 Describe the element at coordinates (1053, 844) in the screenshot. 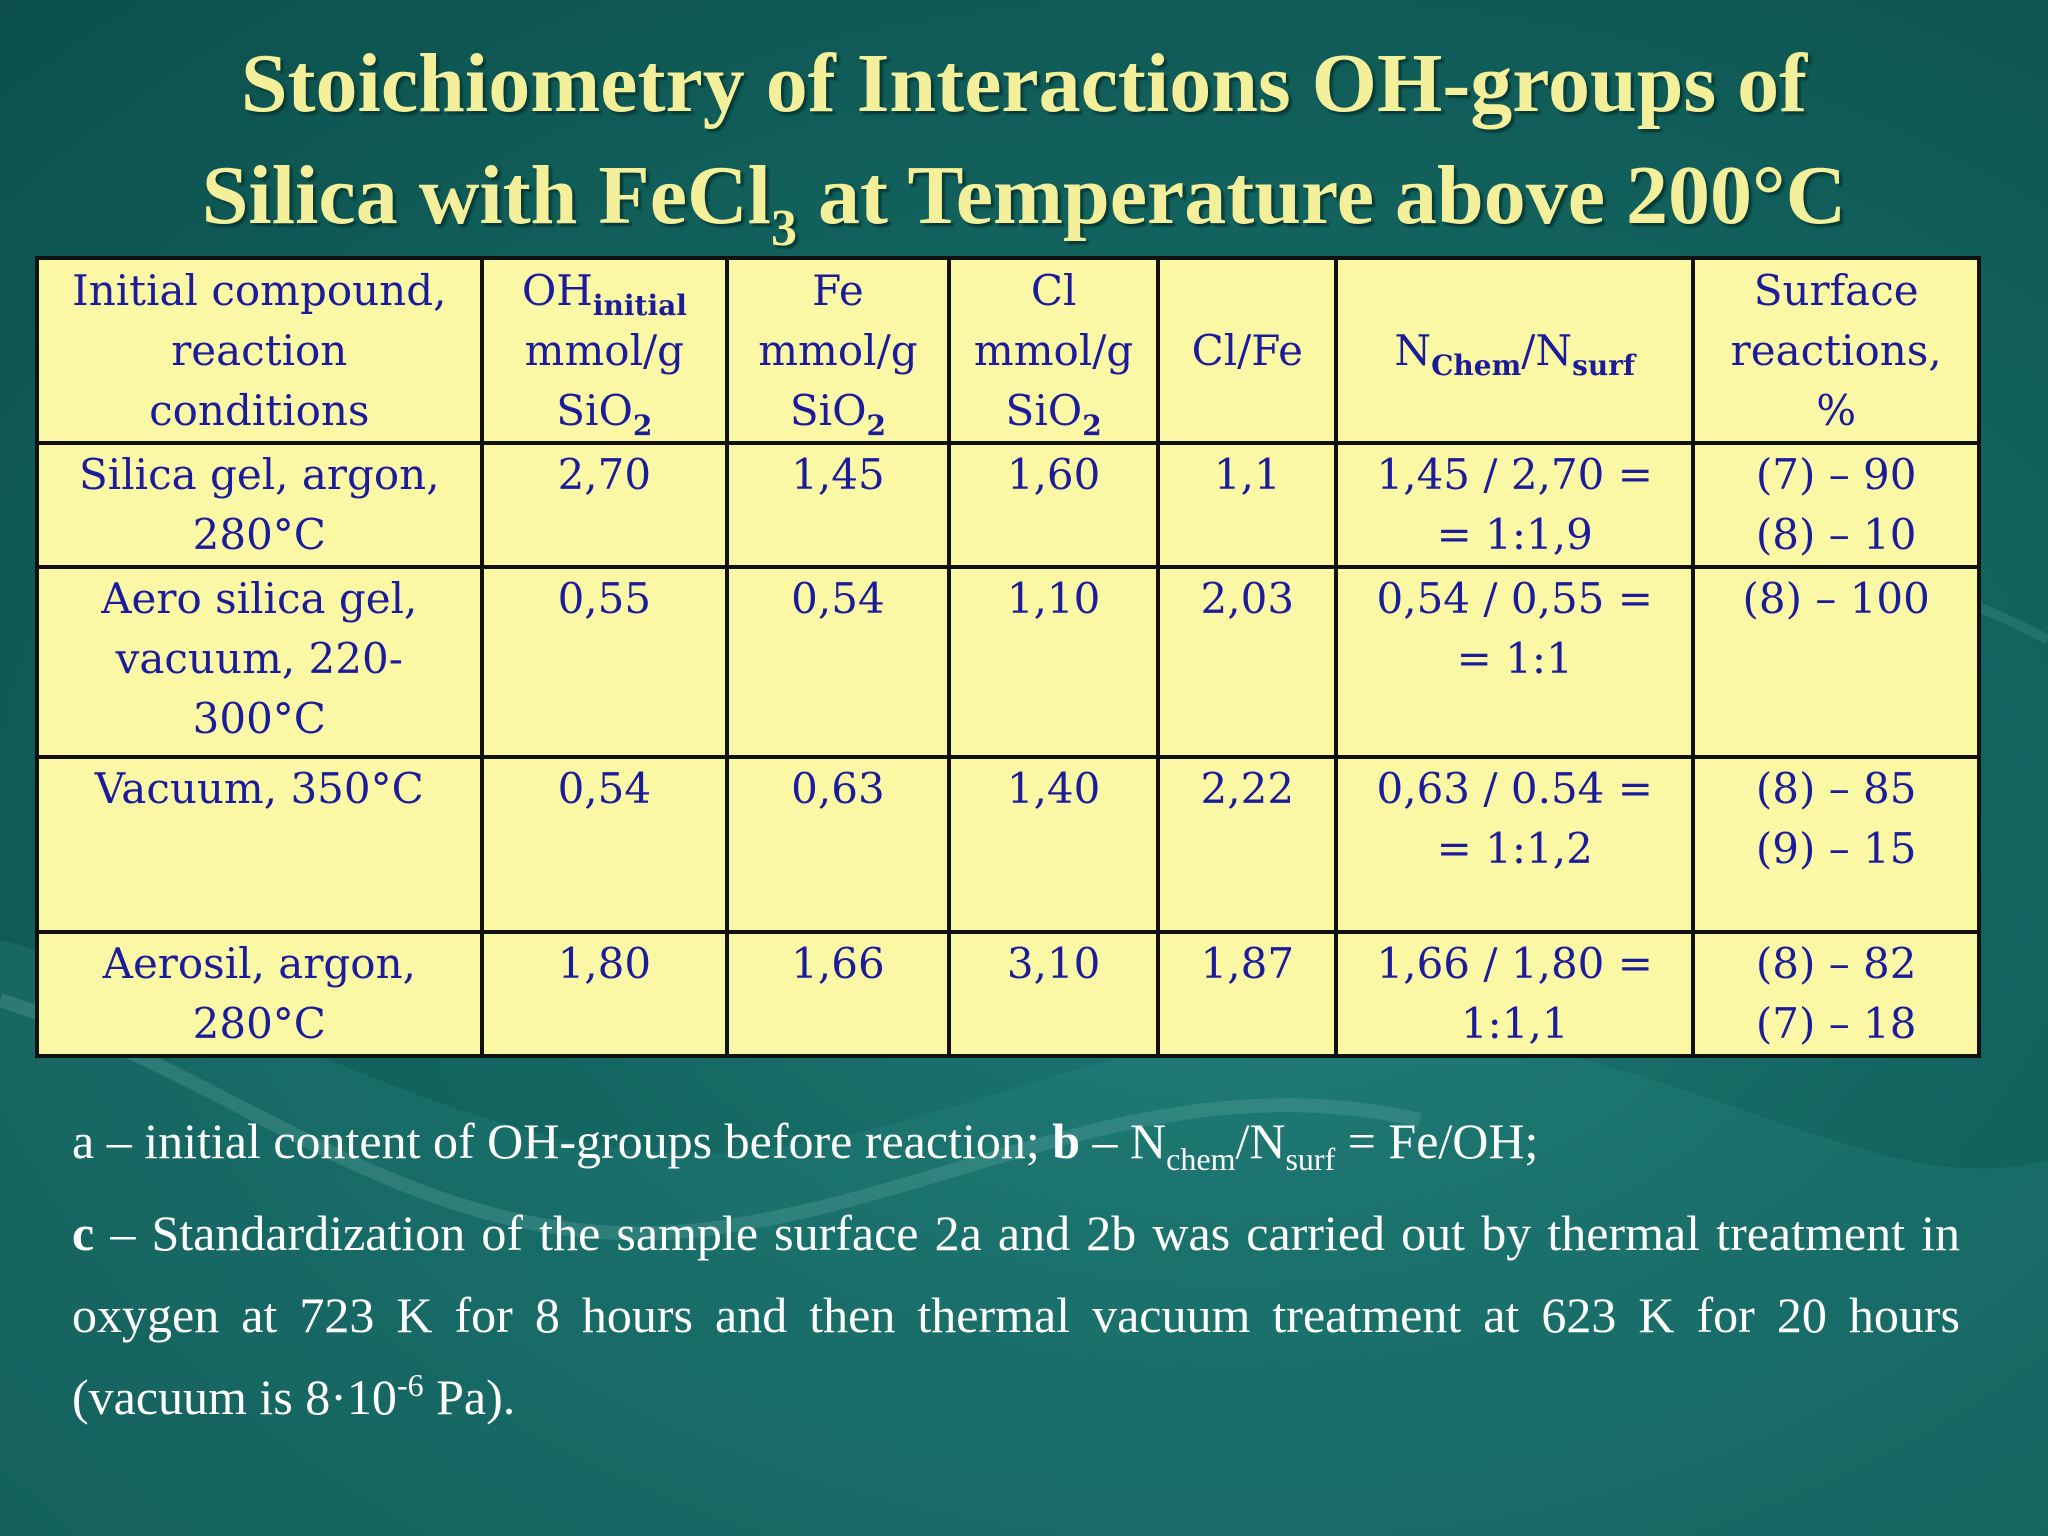

I see `cell-cl: 1,40` at that location.